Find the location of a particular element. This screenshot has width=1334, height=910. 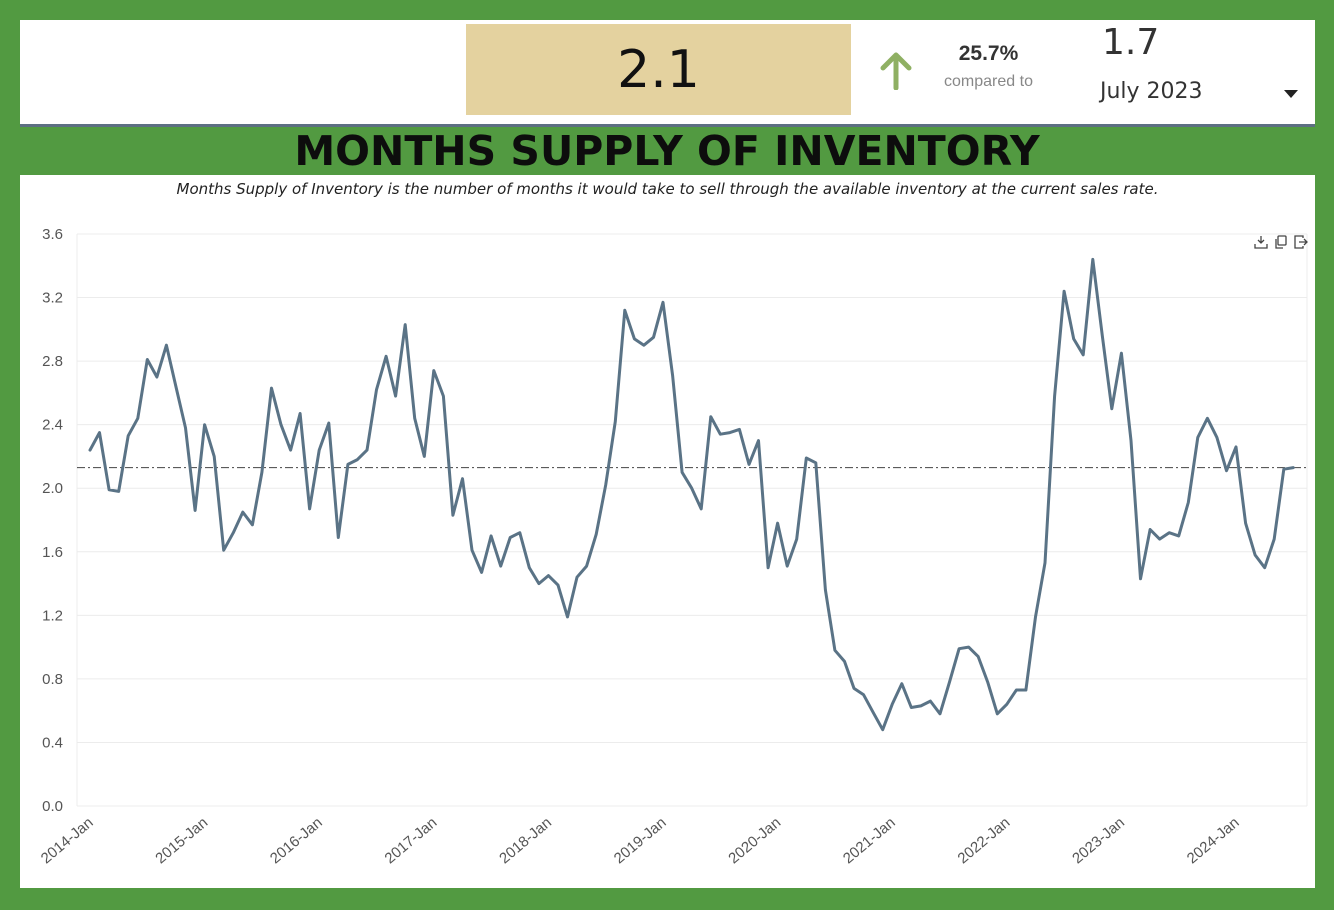

current-value-box: 2.1 is located at coordinates (658, 69).